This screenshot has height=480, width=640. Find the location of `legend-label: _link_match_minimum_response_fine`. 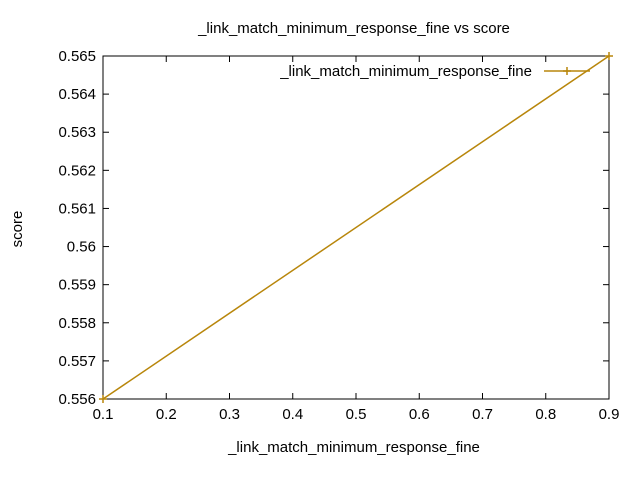

legend-label: _link_match_minimum_response_fine is located at coordinates (405, 71).